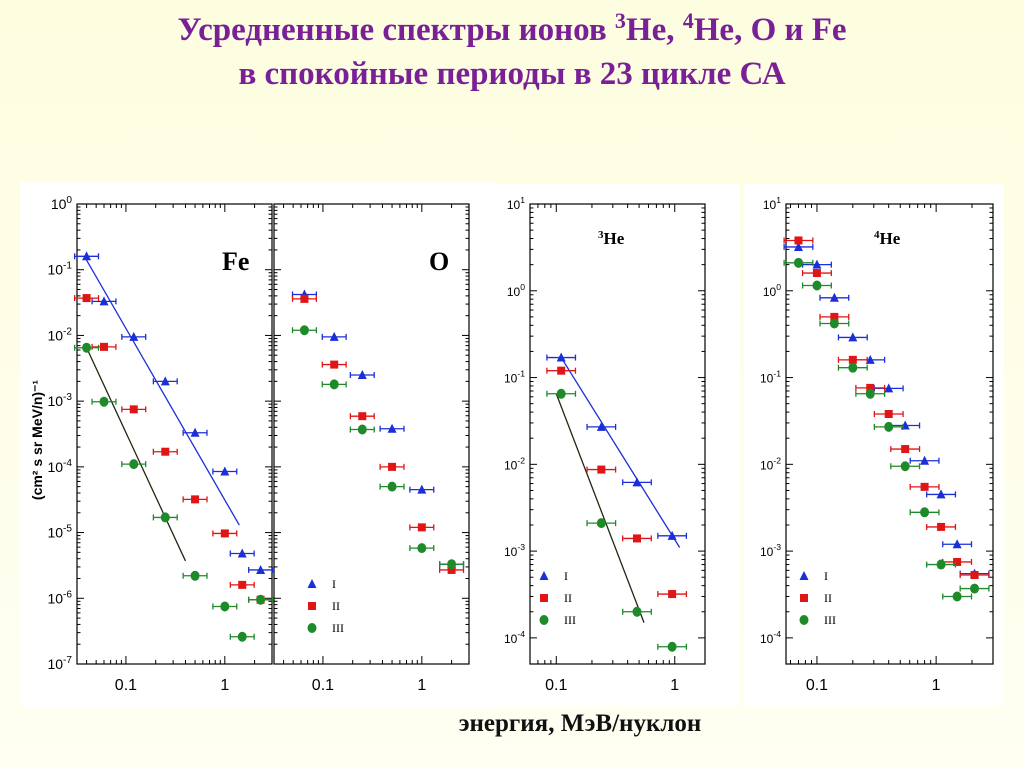 The image size is (1024, 768). I want to click on panel-label: 3He, so click(611, 238).